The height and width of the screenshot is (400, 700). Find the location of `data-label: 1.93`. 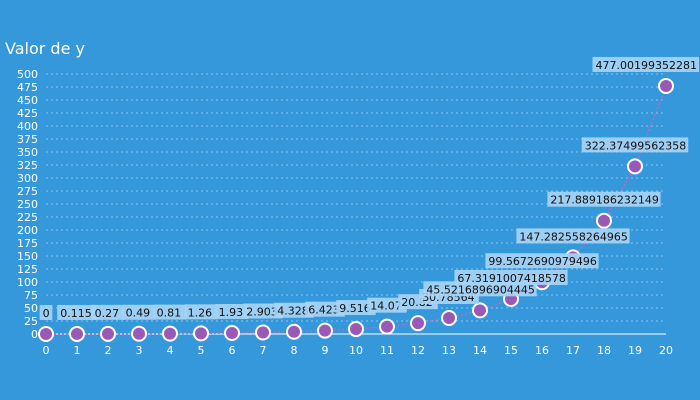

data-label: 1.93 is located at coordinates (231, 312).